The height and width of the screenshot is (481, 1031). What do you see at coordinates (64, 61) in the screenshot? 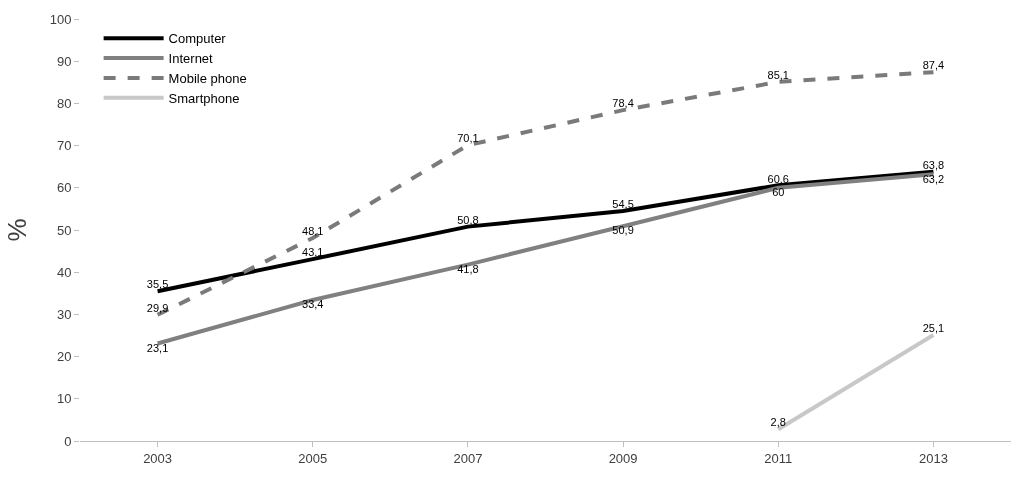
I see `y-tick-label: 90` at bounding box center [64, 61].